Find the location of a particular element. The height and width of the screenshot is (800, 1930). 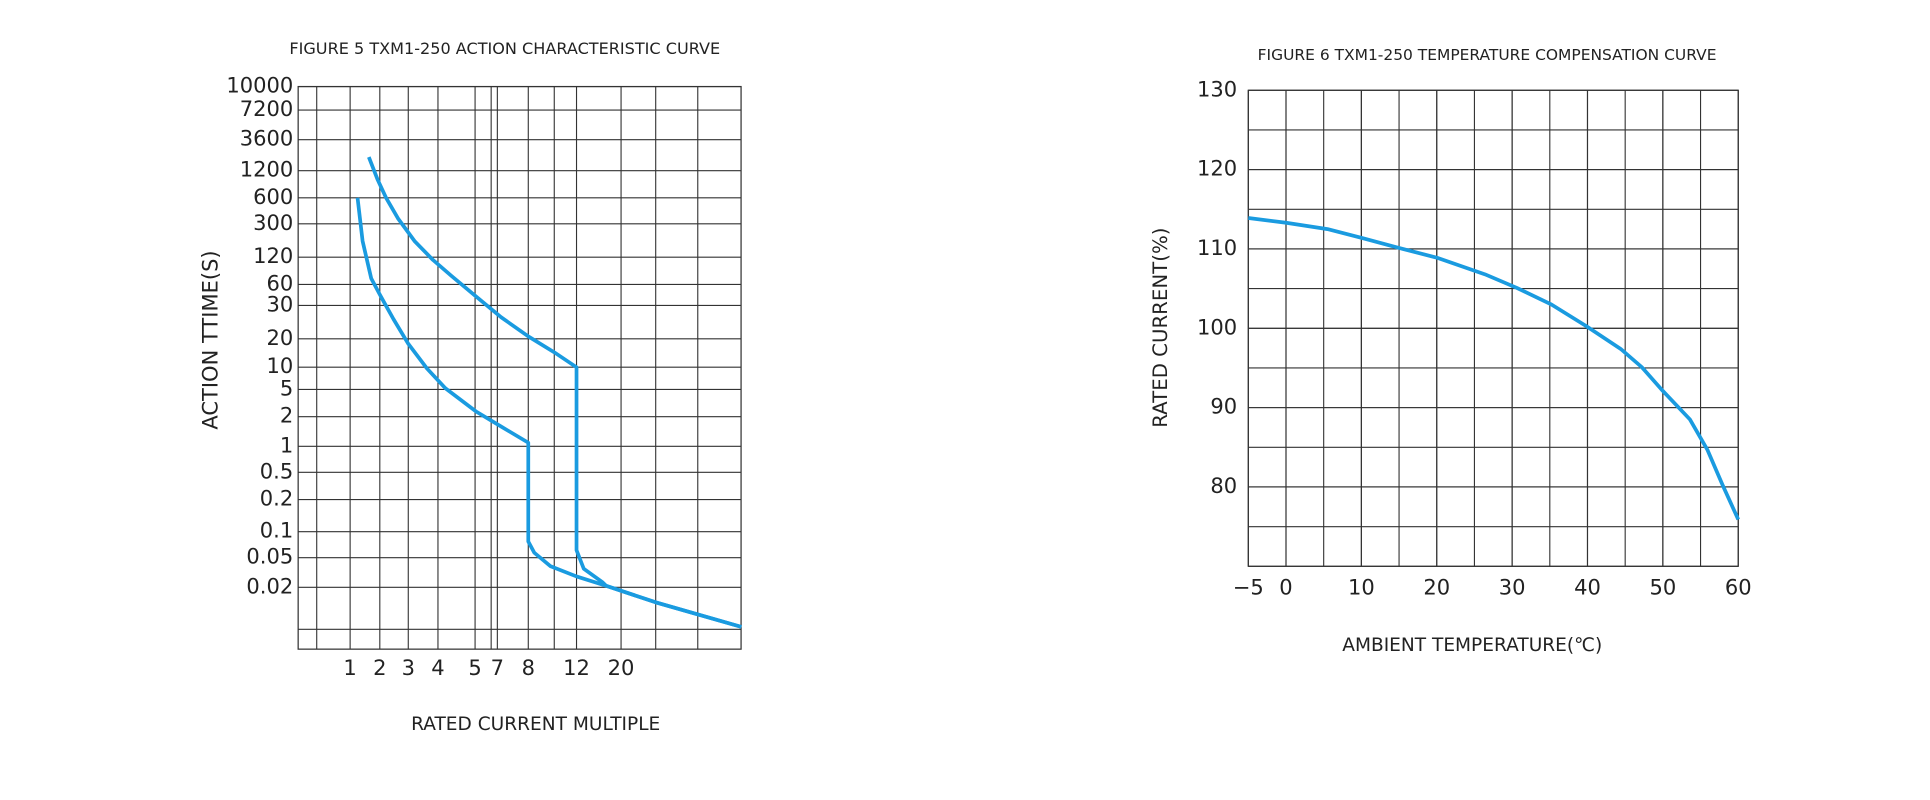

y-axis-label: RATED CURRENT(%) is located at coordinates (1160, 328).